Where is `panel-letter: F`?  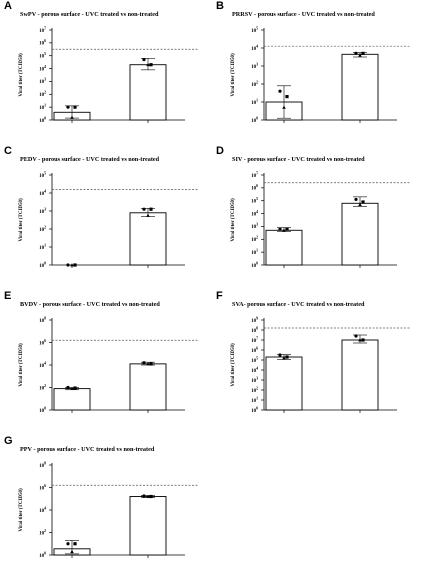 panel-letter: F is located at coordinates (219, 296).